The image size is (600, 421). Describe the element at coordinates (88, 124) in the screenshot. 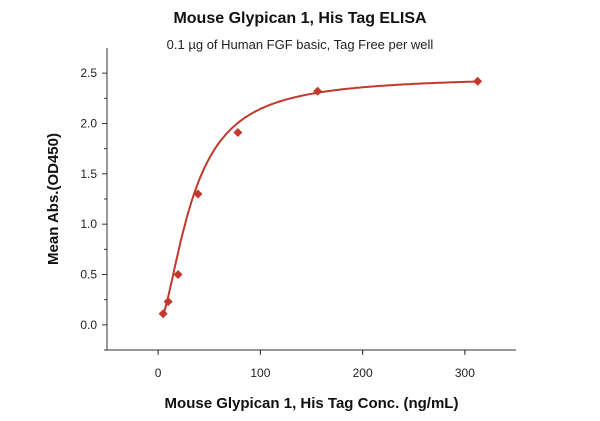

I see `y-tick-label: 2.0` at that location.